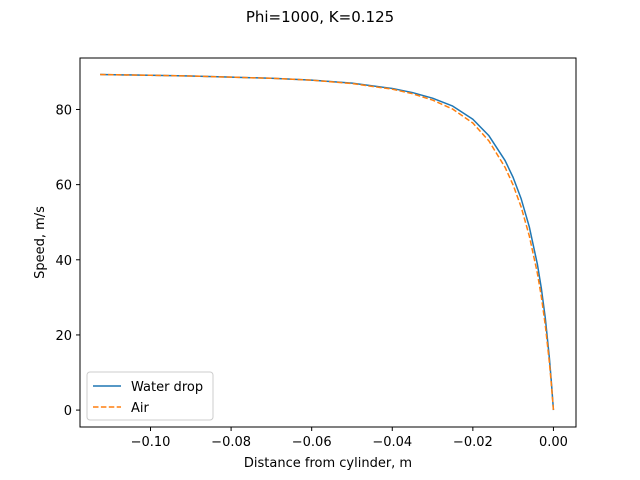  Describe the element at coordinates (68, 411) in the screenshot. I see `y-tick-label: 0` at that location.